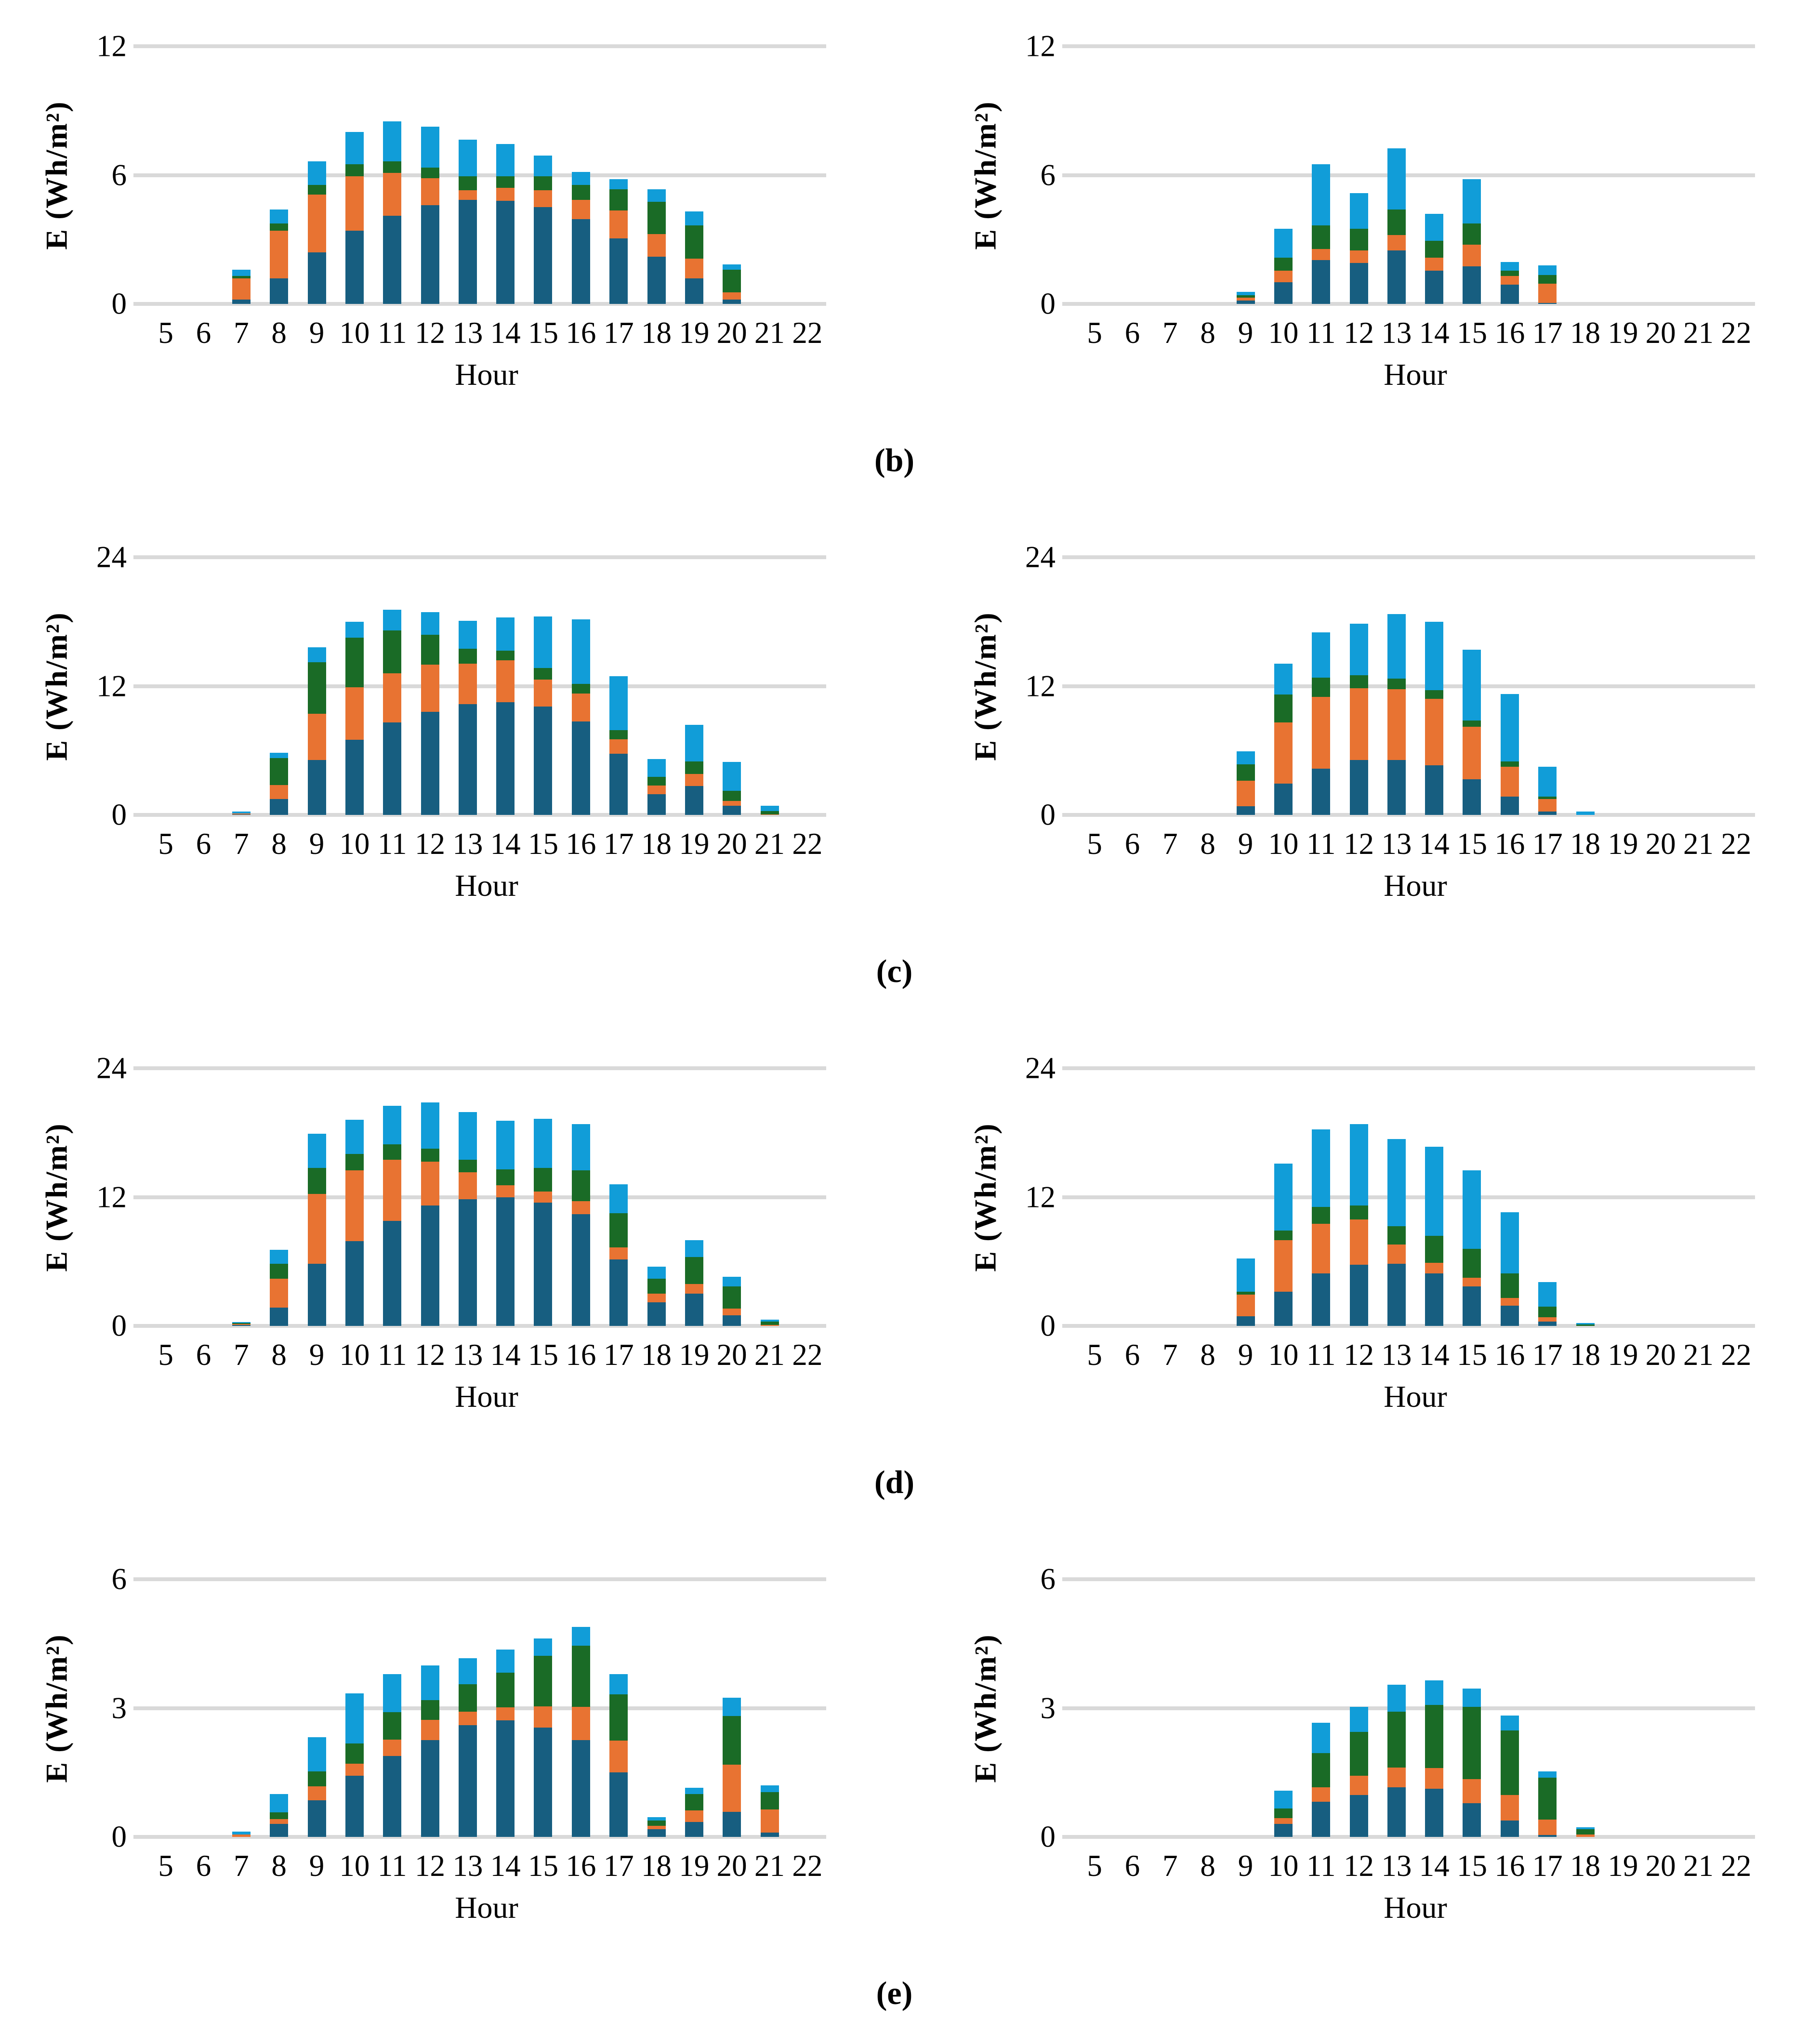  What do you see at coordinates (1048, 175) in the screenshot?
I see `y-tick-label: 6` at bounding box center [1048, 175].